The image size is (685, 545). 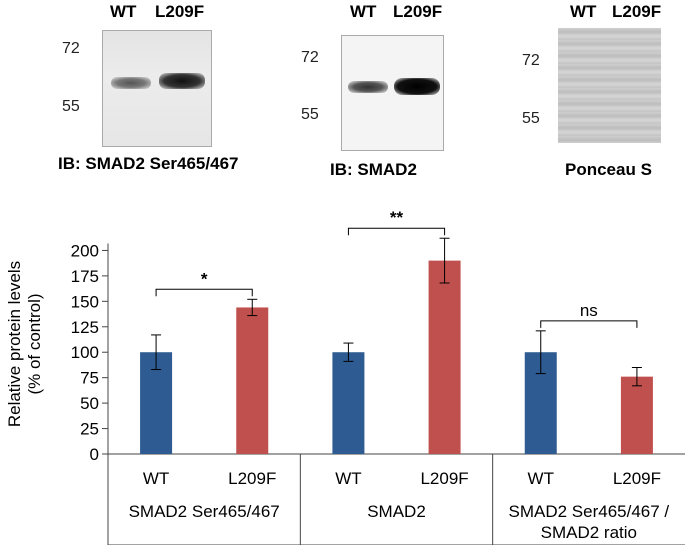 I want to click on group-label: SMAD2 Ser465/467 /, so click(x=589, y=511).